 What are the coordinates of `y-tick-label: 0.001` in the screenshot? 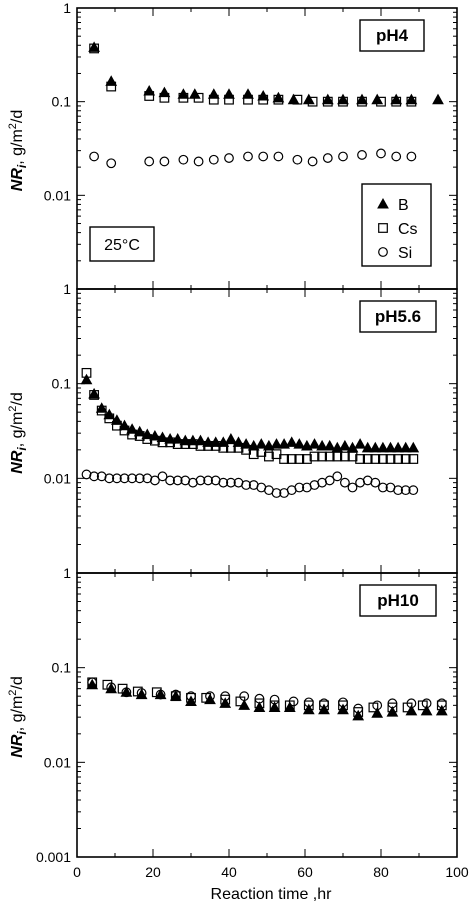 It's located at (53, 857).